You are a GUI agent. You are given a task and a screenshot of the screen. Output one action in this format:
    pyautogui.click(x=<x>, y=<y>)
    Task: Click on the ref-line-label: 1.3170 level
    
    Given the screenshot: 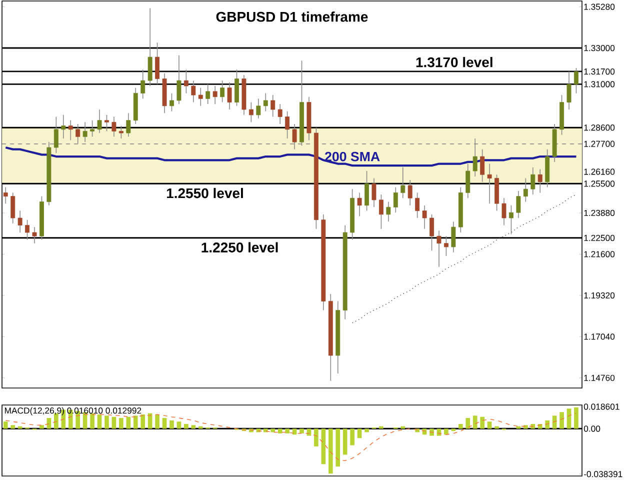 What is the action you would take?
    pyautogui.click(x=454, y=62)
    